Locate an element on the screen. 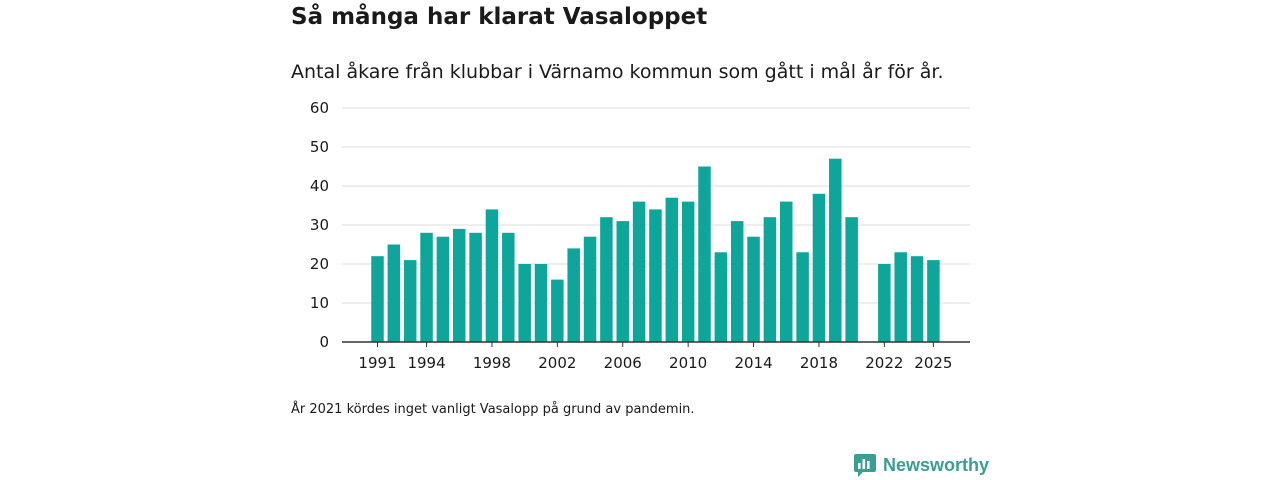 This screenshot has width=1280, height=480. bar-2001 is located at coordinates (541, 303).